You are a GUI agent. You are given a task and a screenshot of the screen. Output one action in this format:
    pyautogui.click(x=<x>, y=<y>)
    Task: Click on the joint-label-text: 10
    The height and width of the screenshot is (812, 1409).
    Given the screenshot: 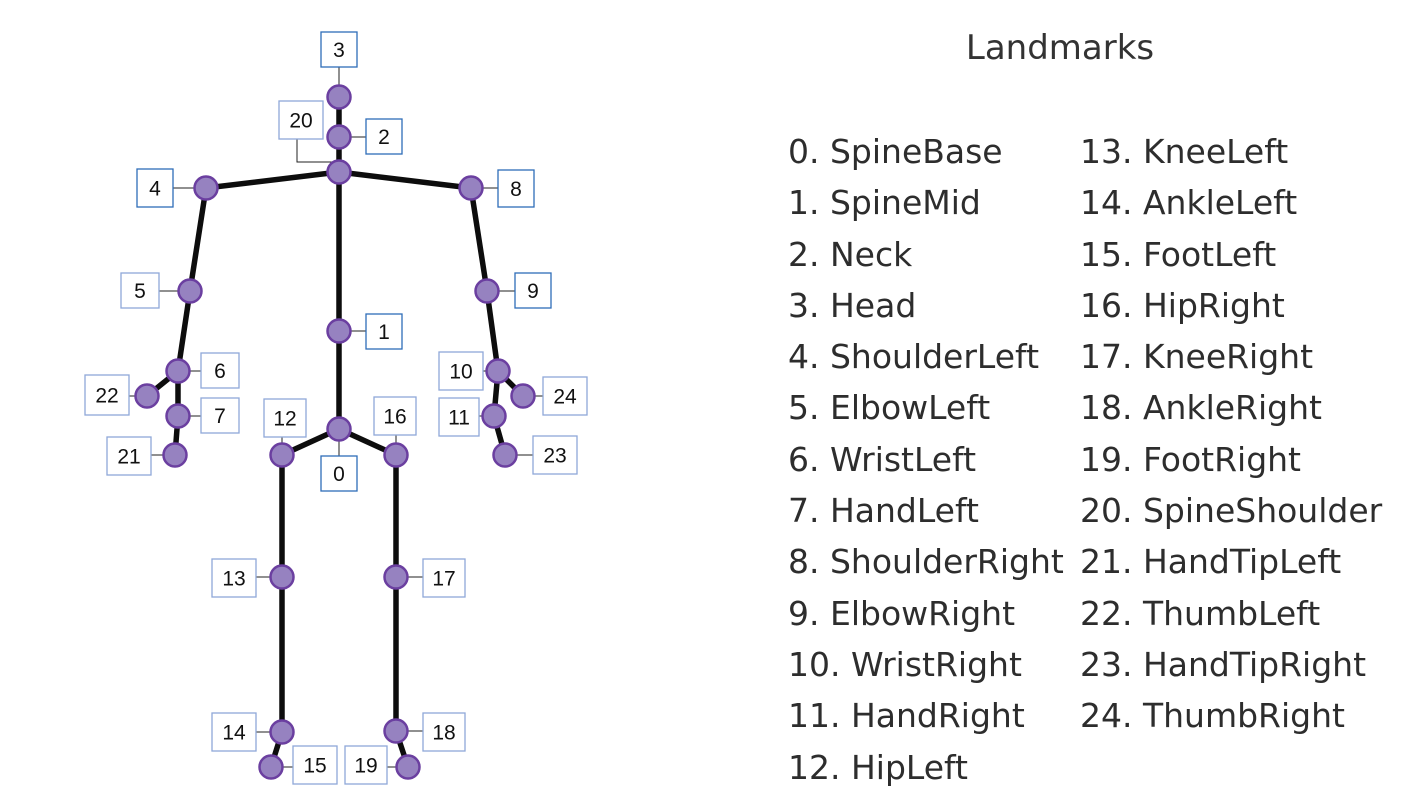 What is the action you would take?
    pyautogui.click(x=460, y=372)
    